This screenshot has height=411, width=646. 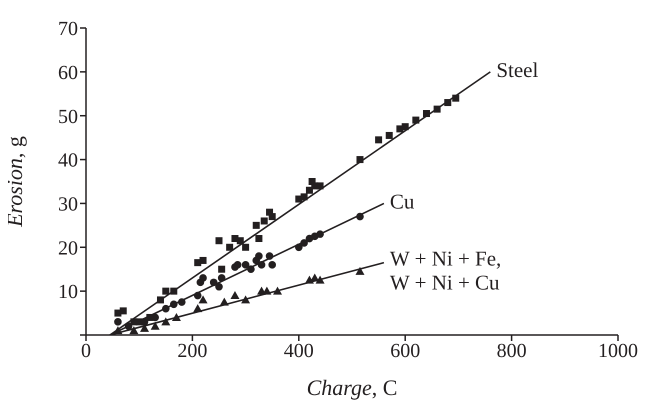 What do you see at coordinates (68, 248) in the screenshot?
I see `y-tick-label: 20` at bounding box center [68, 248].